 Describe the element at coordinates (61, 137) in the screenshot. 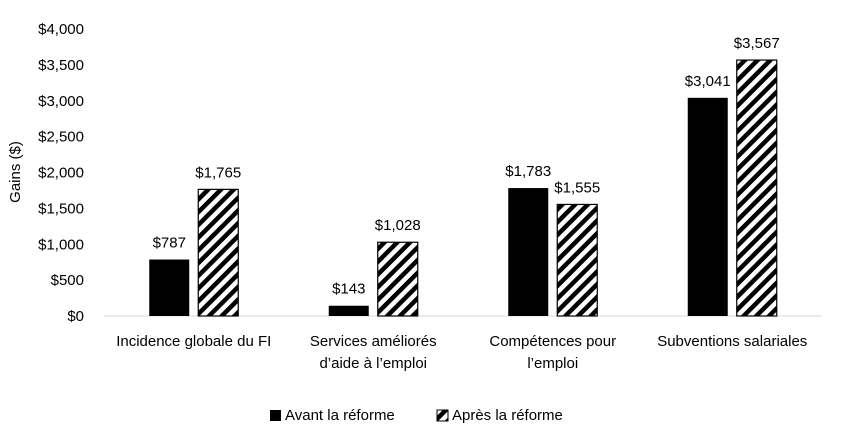

I see `y-tick-label: $2,500` at that location.